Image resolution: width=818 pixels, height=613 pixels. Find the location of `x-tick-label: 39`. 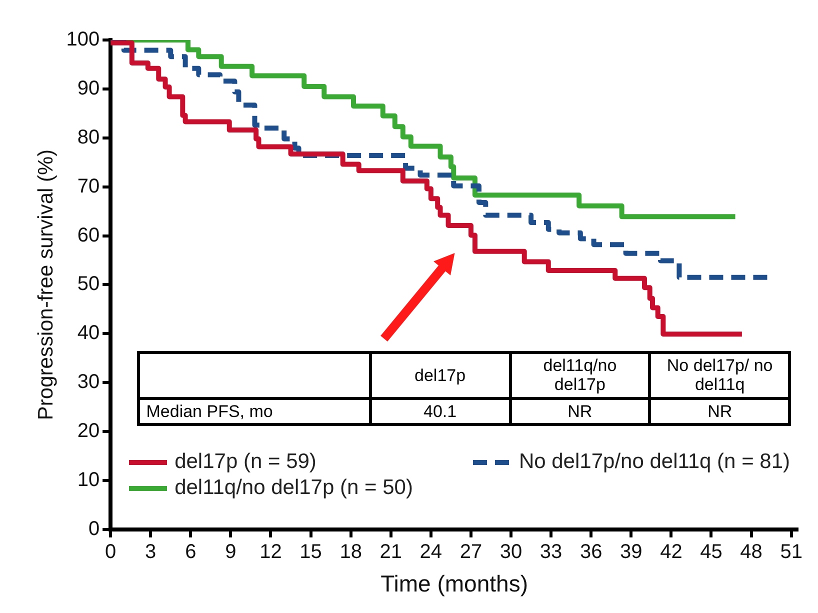

x-tick-label: 39 is located at coordinates (631, 551).